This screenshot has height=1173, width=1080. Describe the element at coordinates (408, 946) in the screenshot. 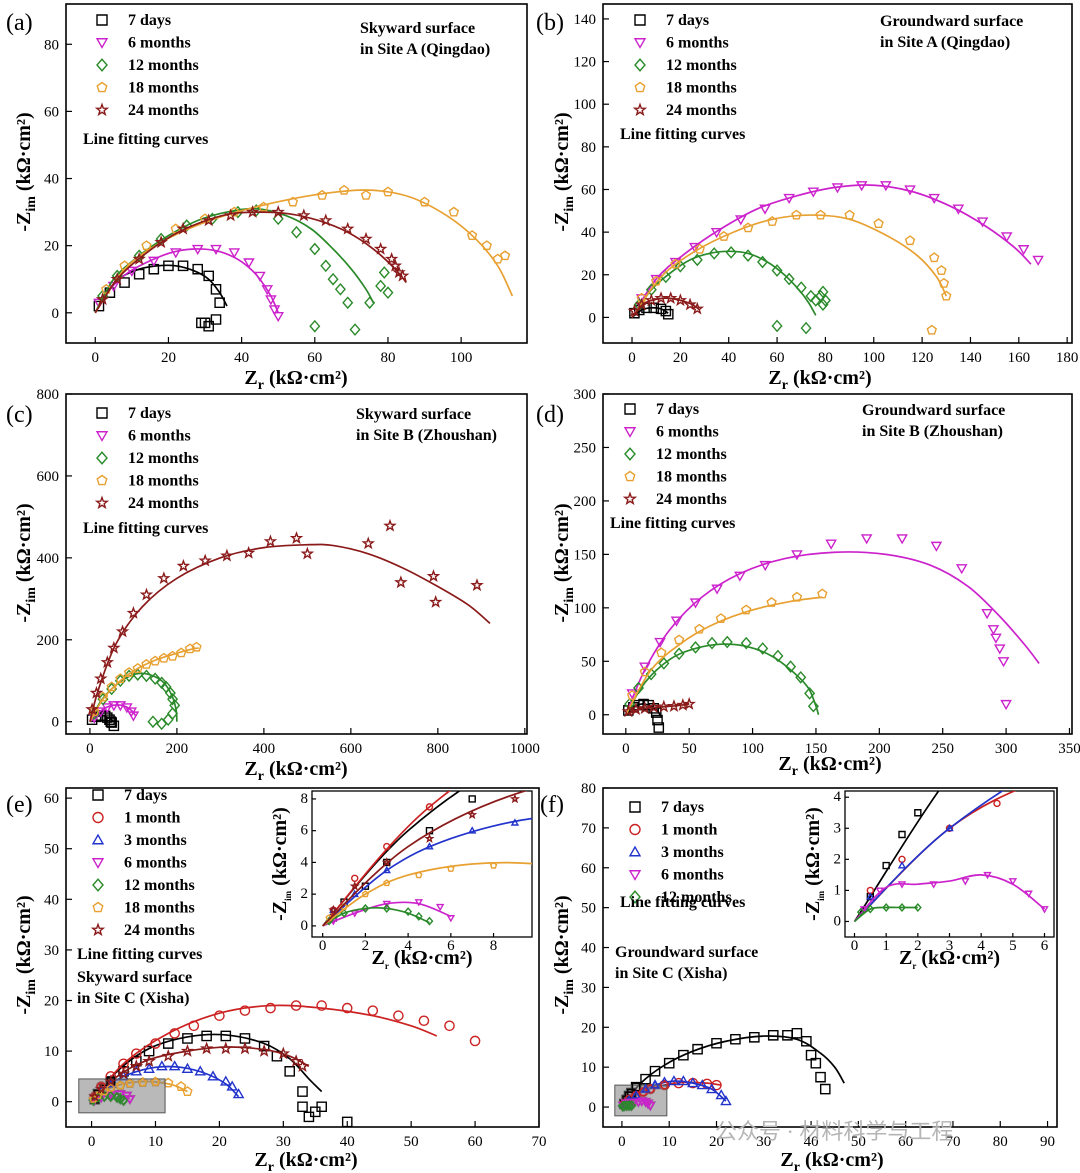

I see `x-tick-label: 4` at that location.